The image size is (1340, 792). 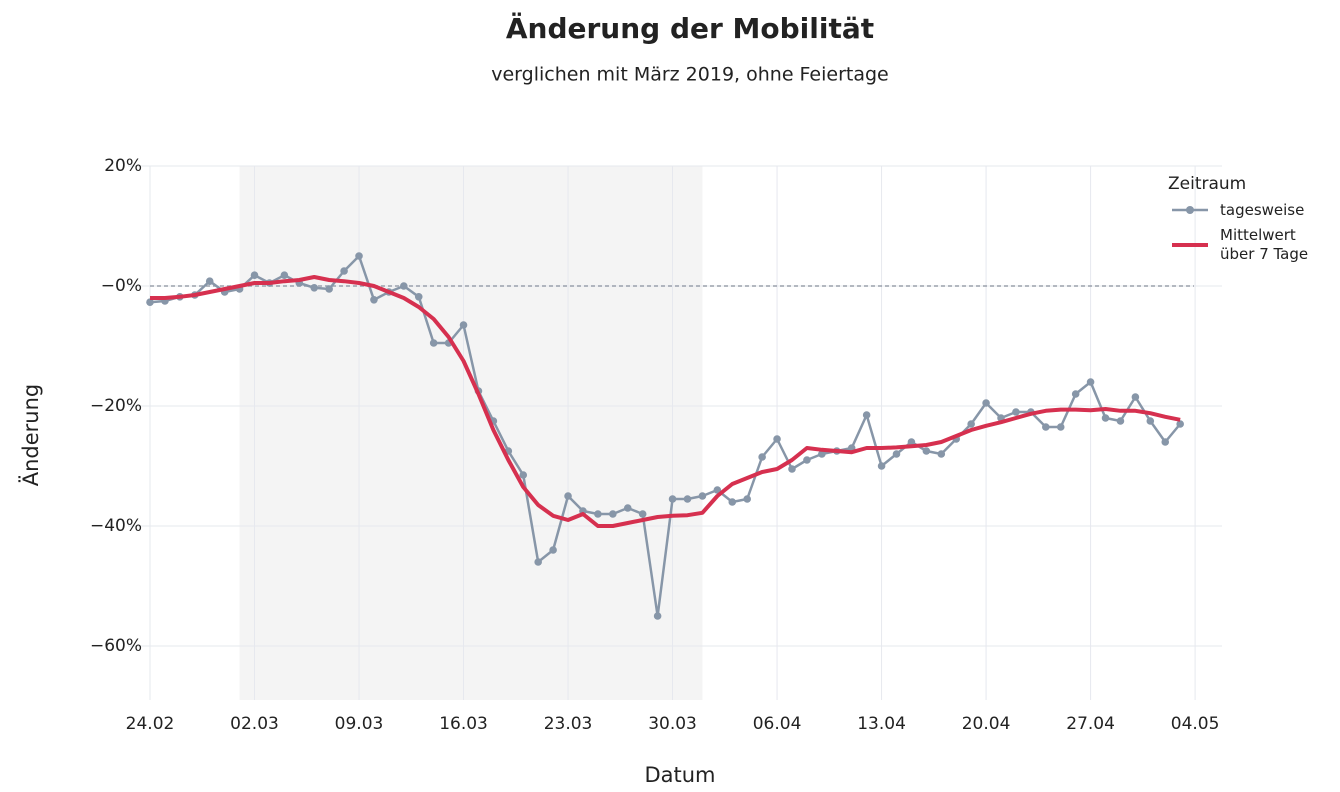 I want to click on y-axis-label: Änderung, so click(x=30, y=435).